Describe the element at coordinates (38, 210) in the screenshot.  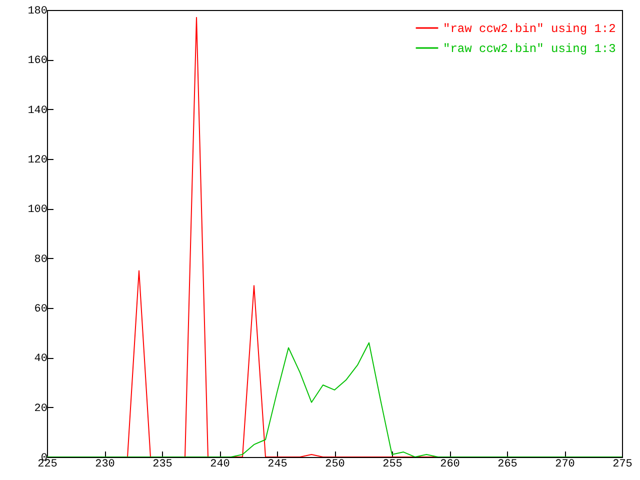
I see `y-tick-label: 100` at that location.